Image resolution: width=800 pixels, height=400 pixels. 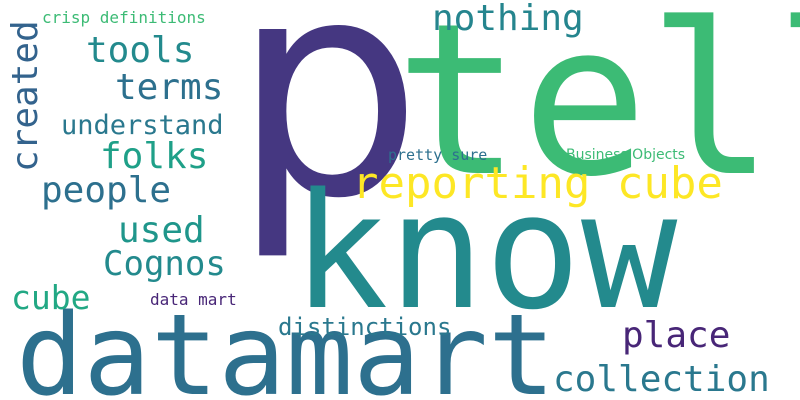 What do you see at coordinates (661, 379) in the screenshot?
I see `word-collection: collection` at bounding box center [661, 379].